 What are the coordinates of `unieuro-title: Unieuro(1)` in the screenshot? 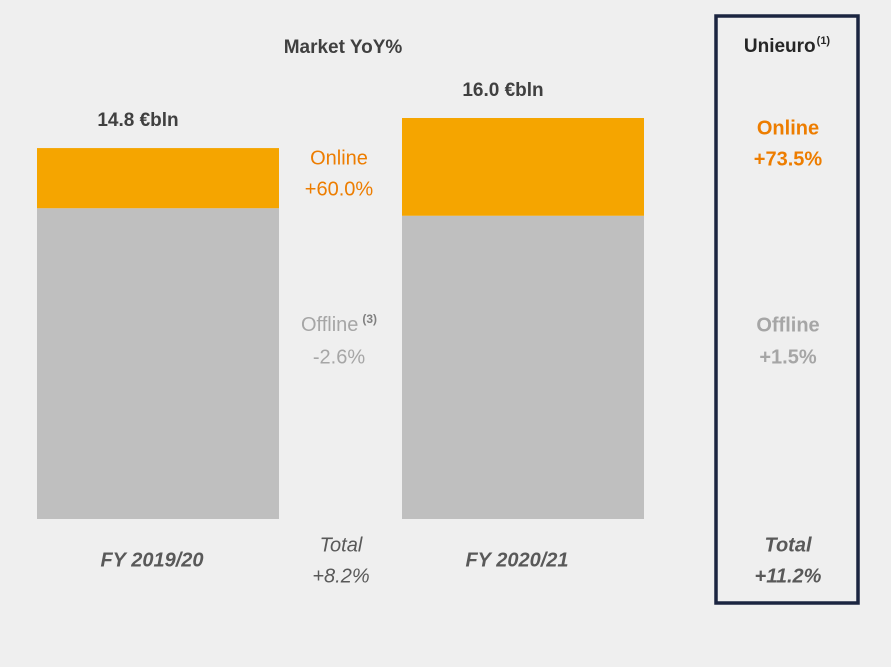 It's located at (787, 46).